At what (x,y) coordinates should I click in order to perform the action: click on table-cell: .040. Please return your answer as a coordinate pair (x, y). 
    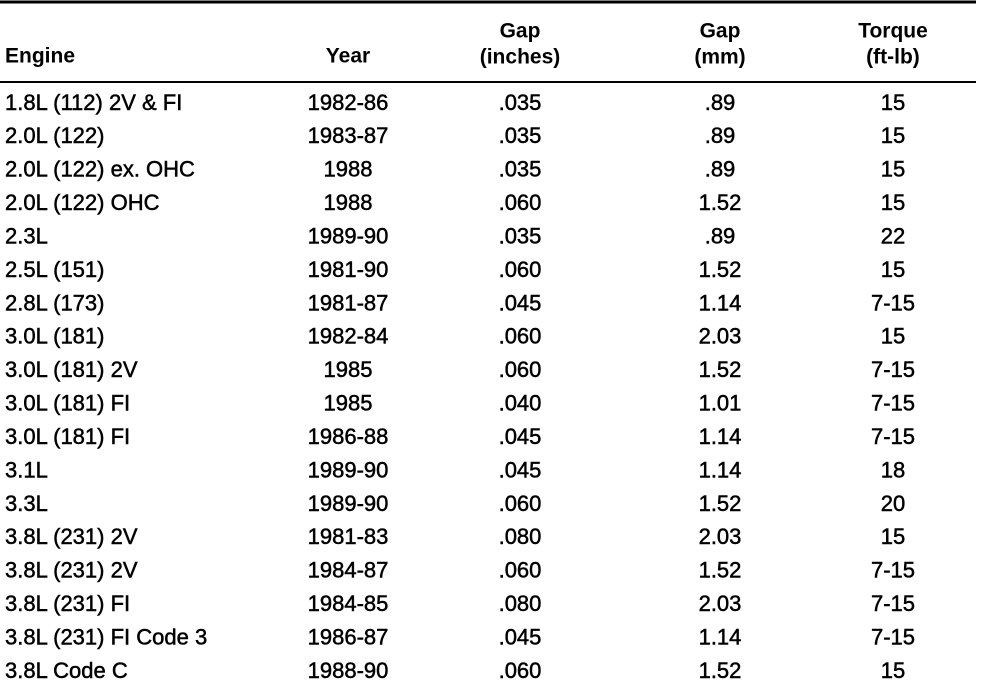
    Looking at the image, I should click on (520, 403).